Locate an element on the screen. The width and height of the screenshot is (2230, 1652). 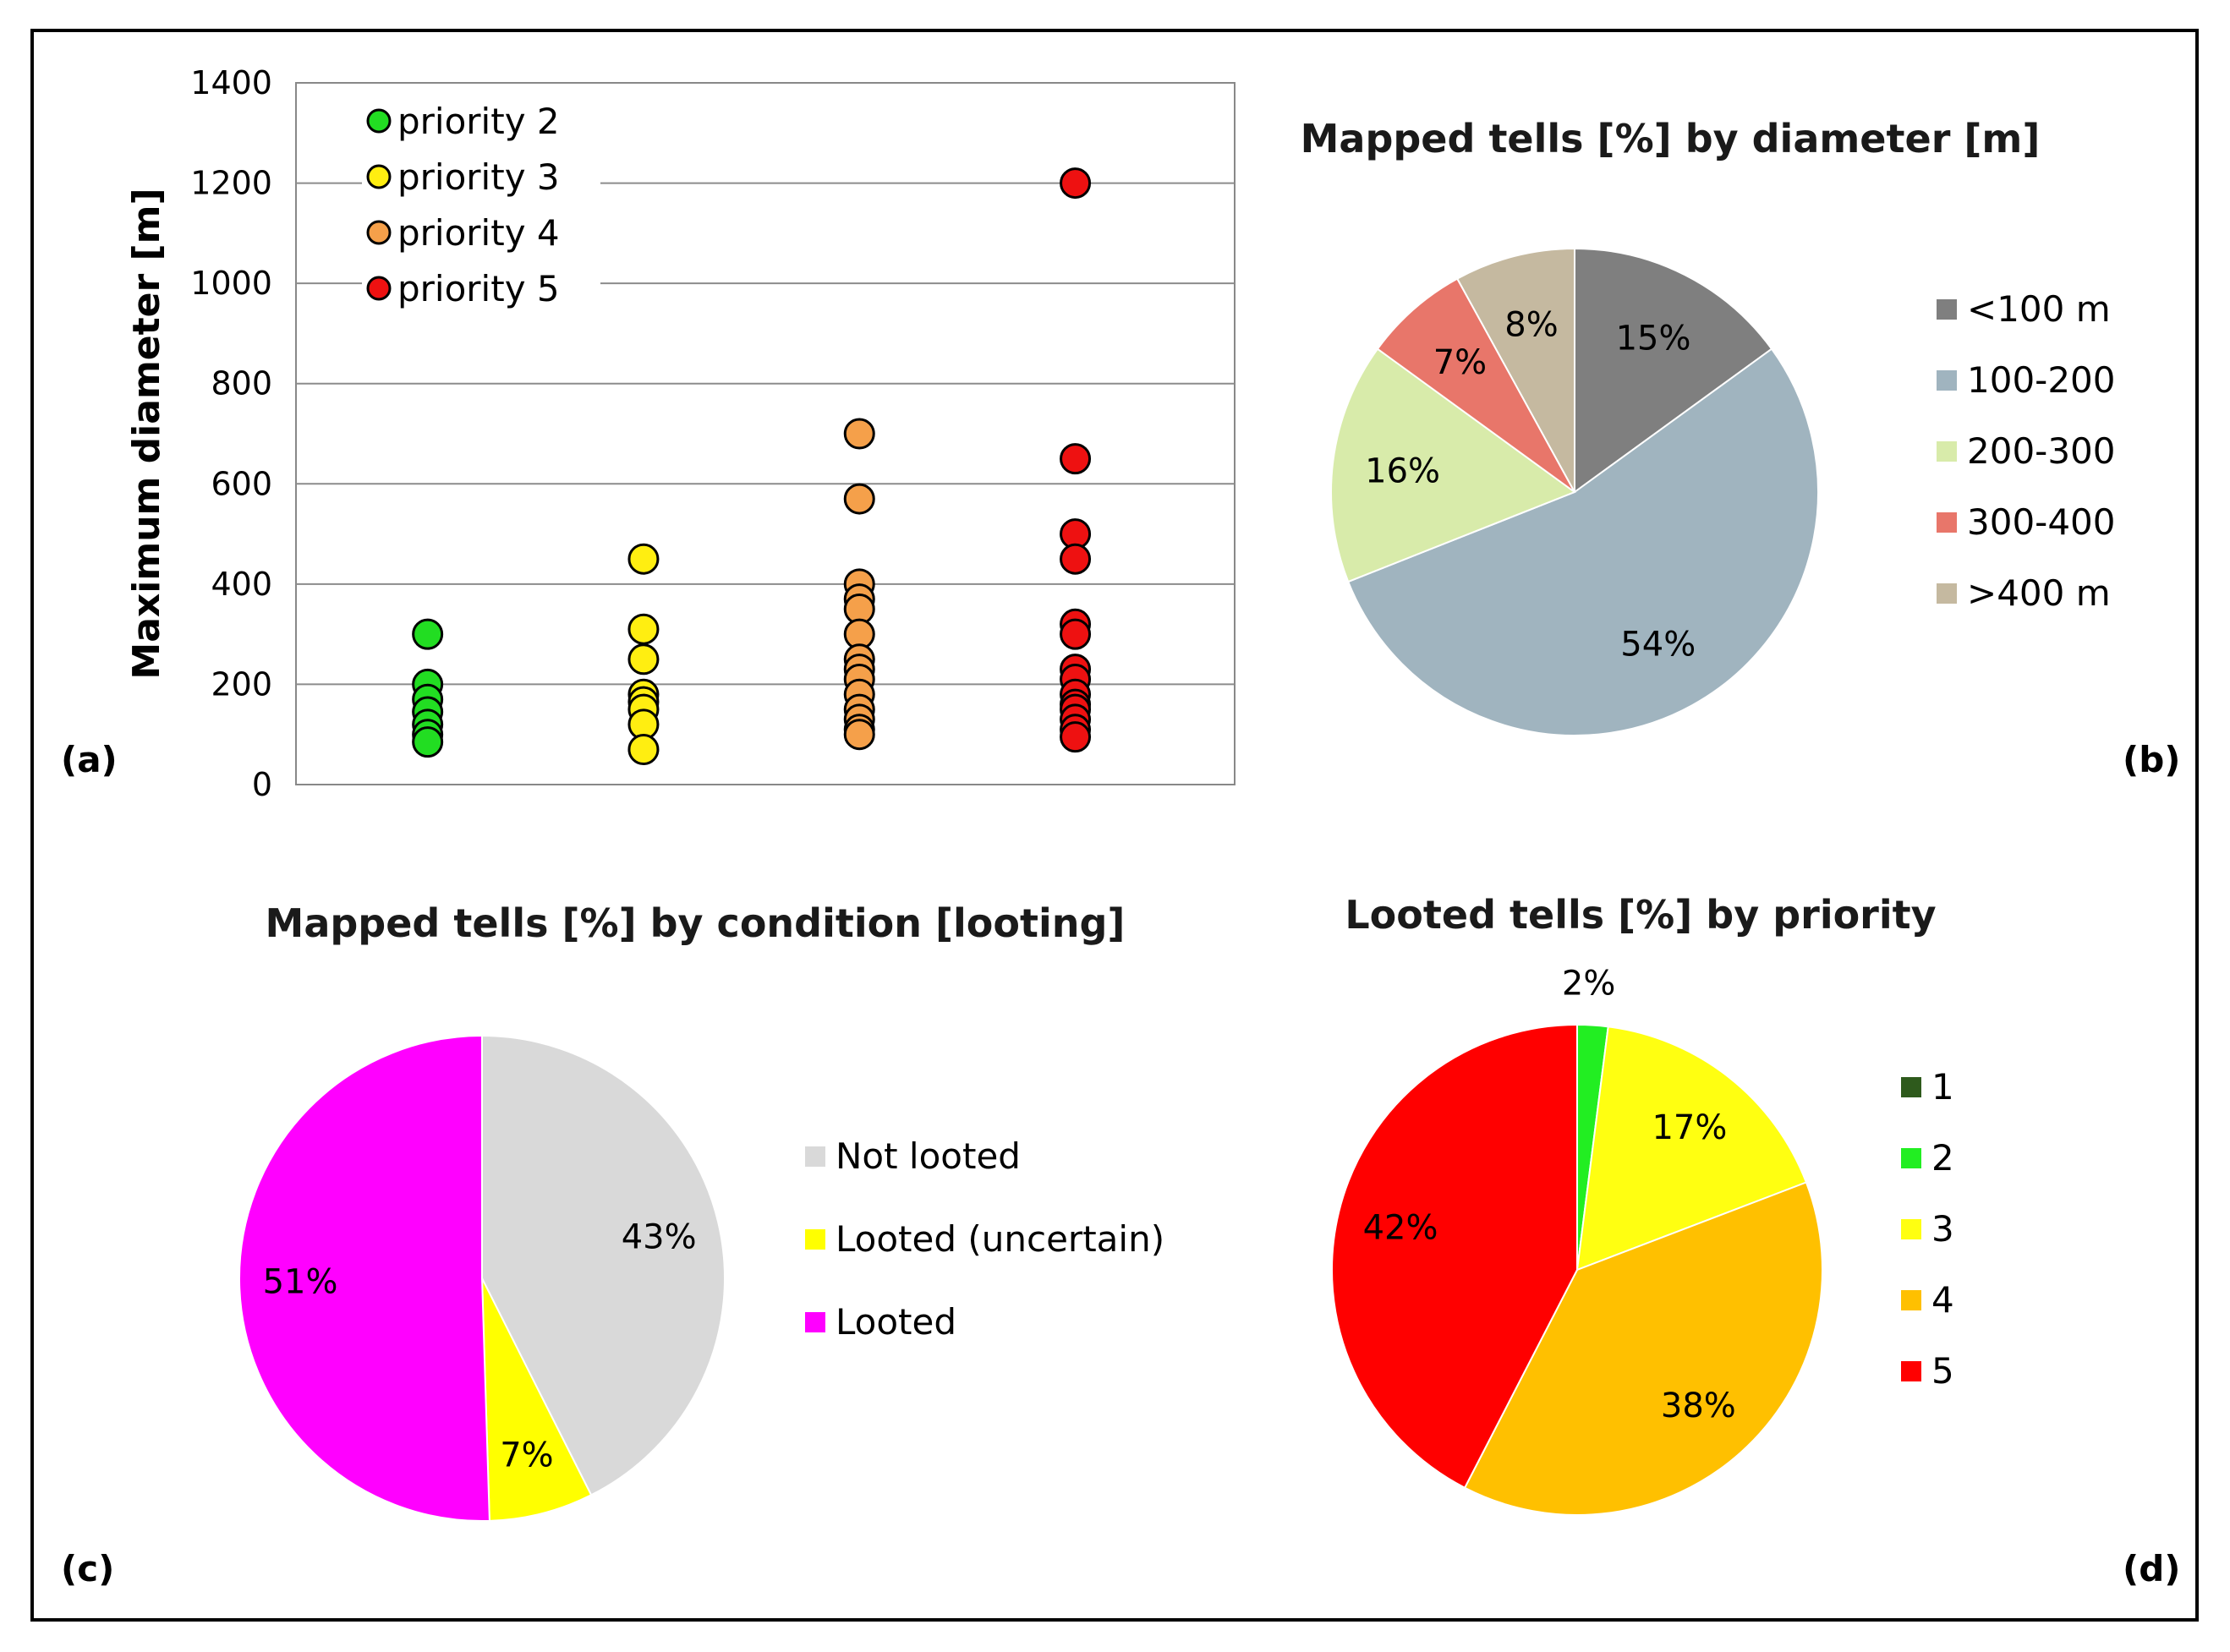
y-tick-label: 600 is located at coordinates (242, 483).